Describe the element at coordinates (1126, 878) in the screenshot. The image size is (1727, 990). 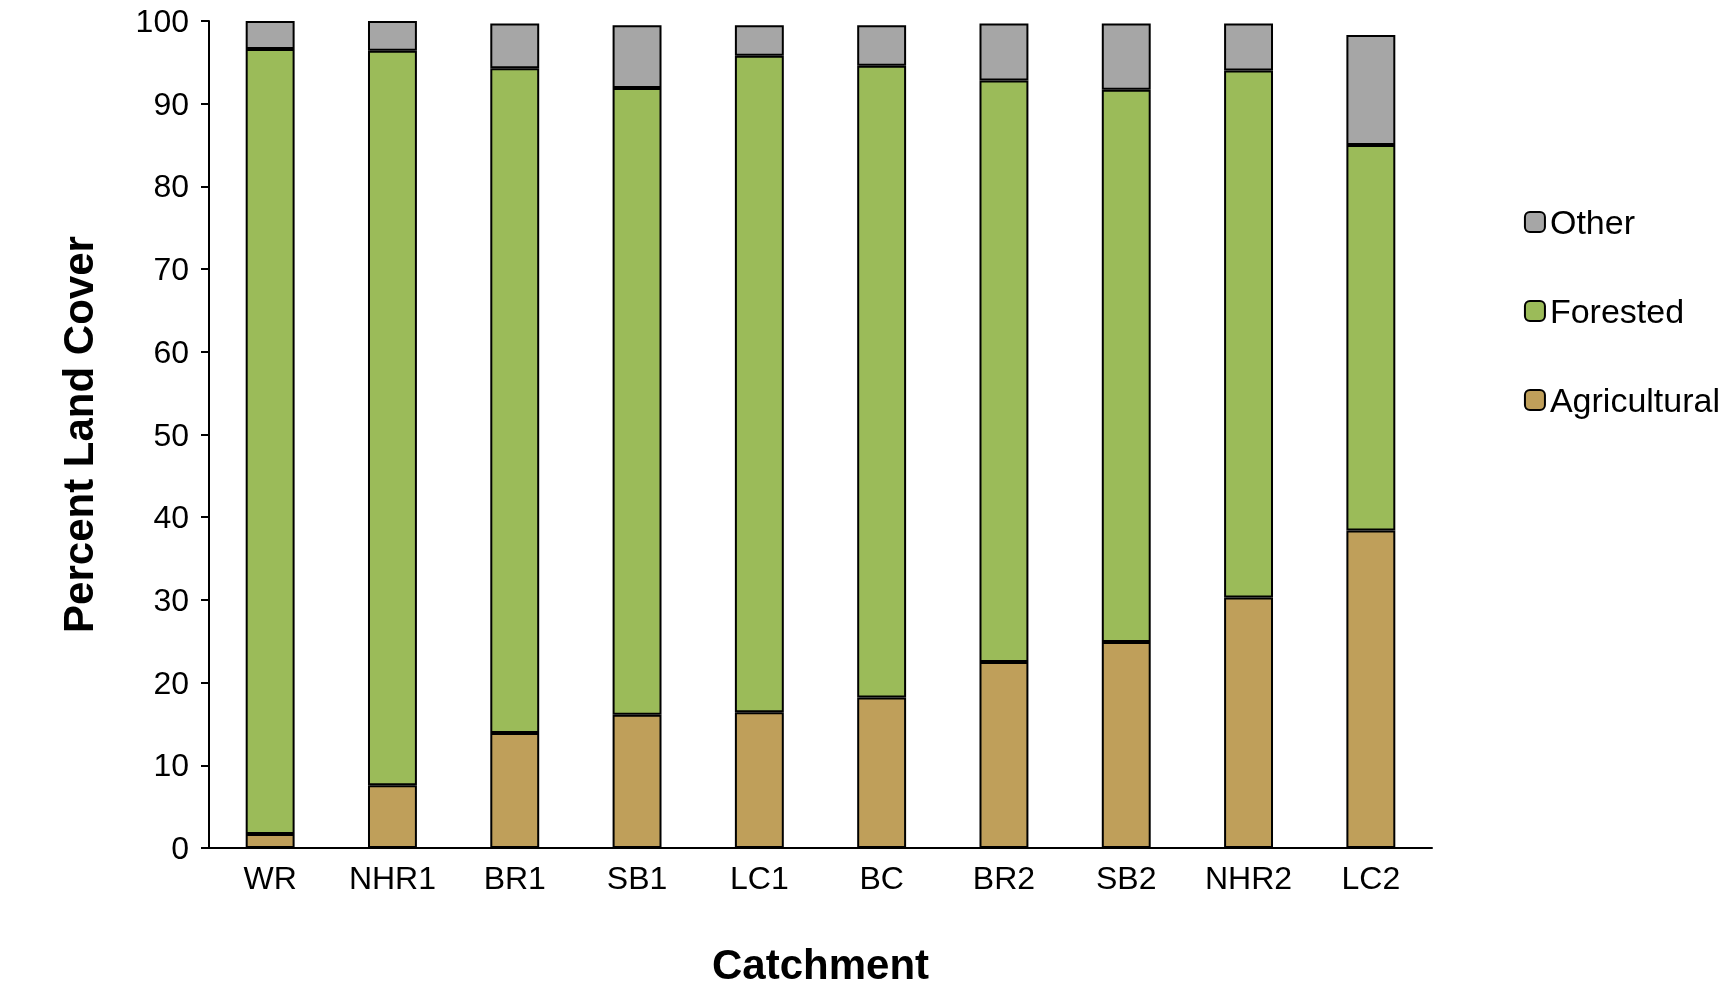
I see `x-tick-label: SB2` at that location.